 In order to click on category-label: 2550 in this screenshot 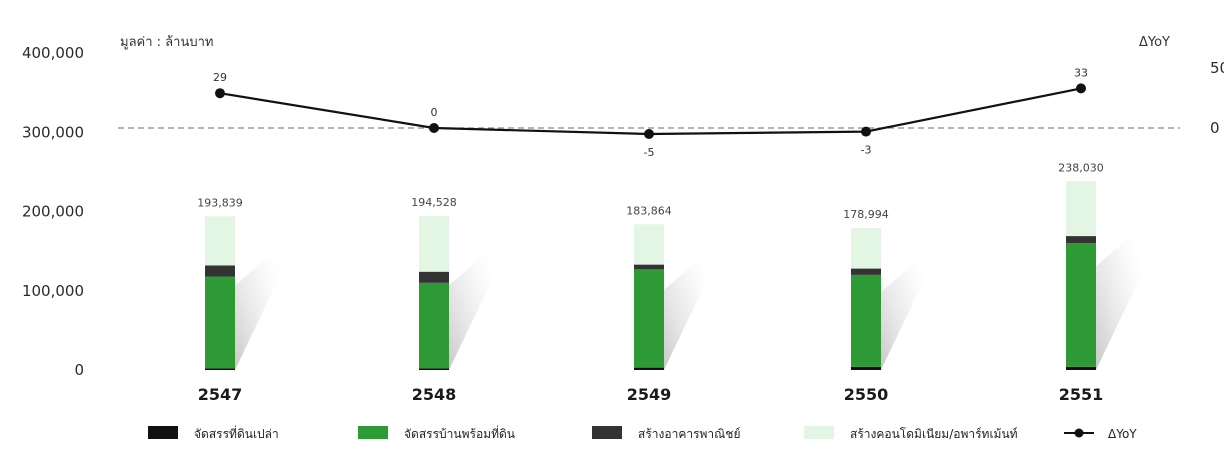, I will do `click(866, 394)`.